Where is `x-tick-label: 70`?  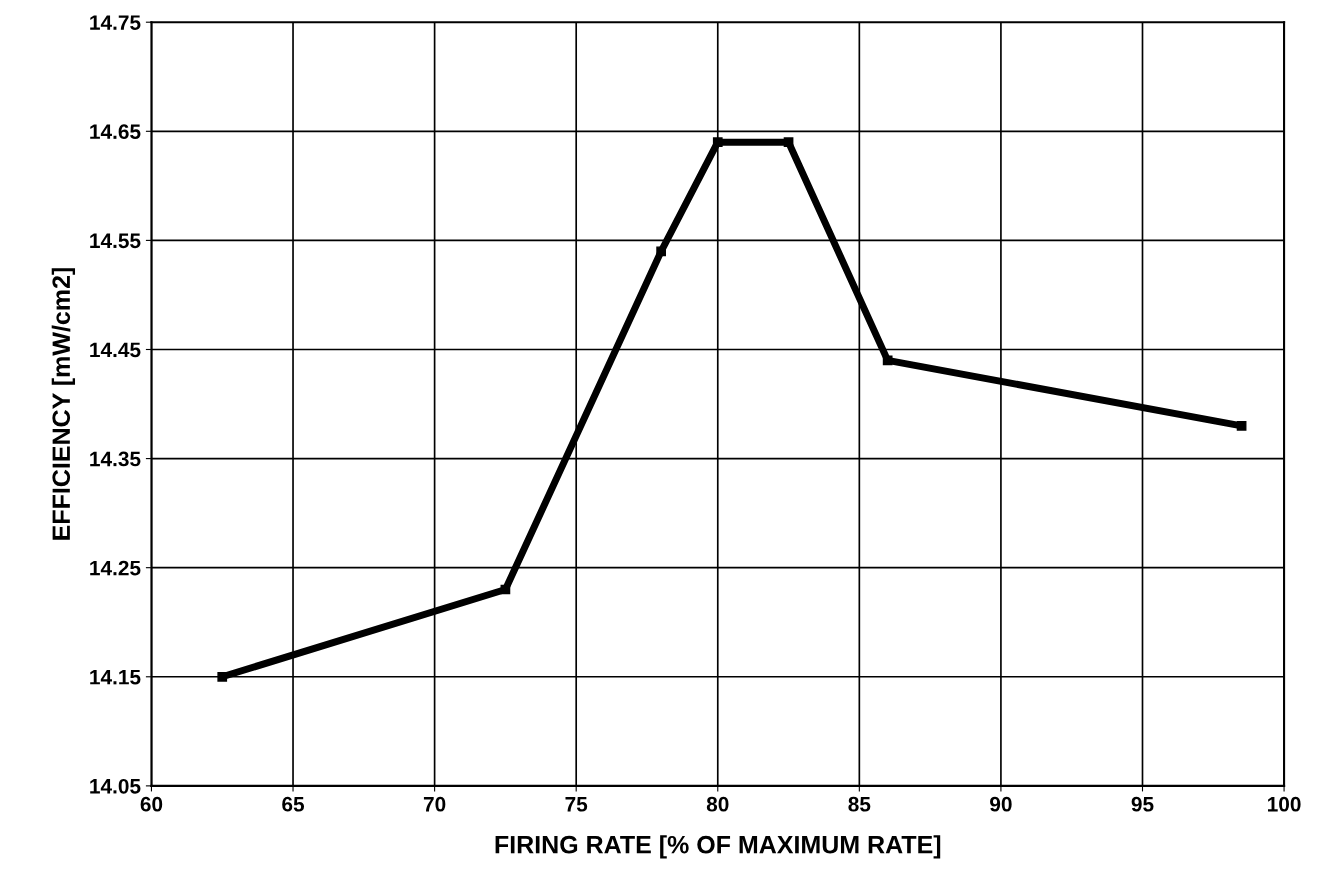 x-tick-label: 70 is located at coordinates (434, 804).